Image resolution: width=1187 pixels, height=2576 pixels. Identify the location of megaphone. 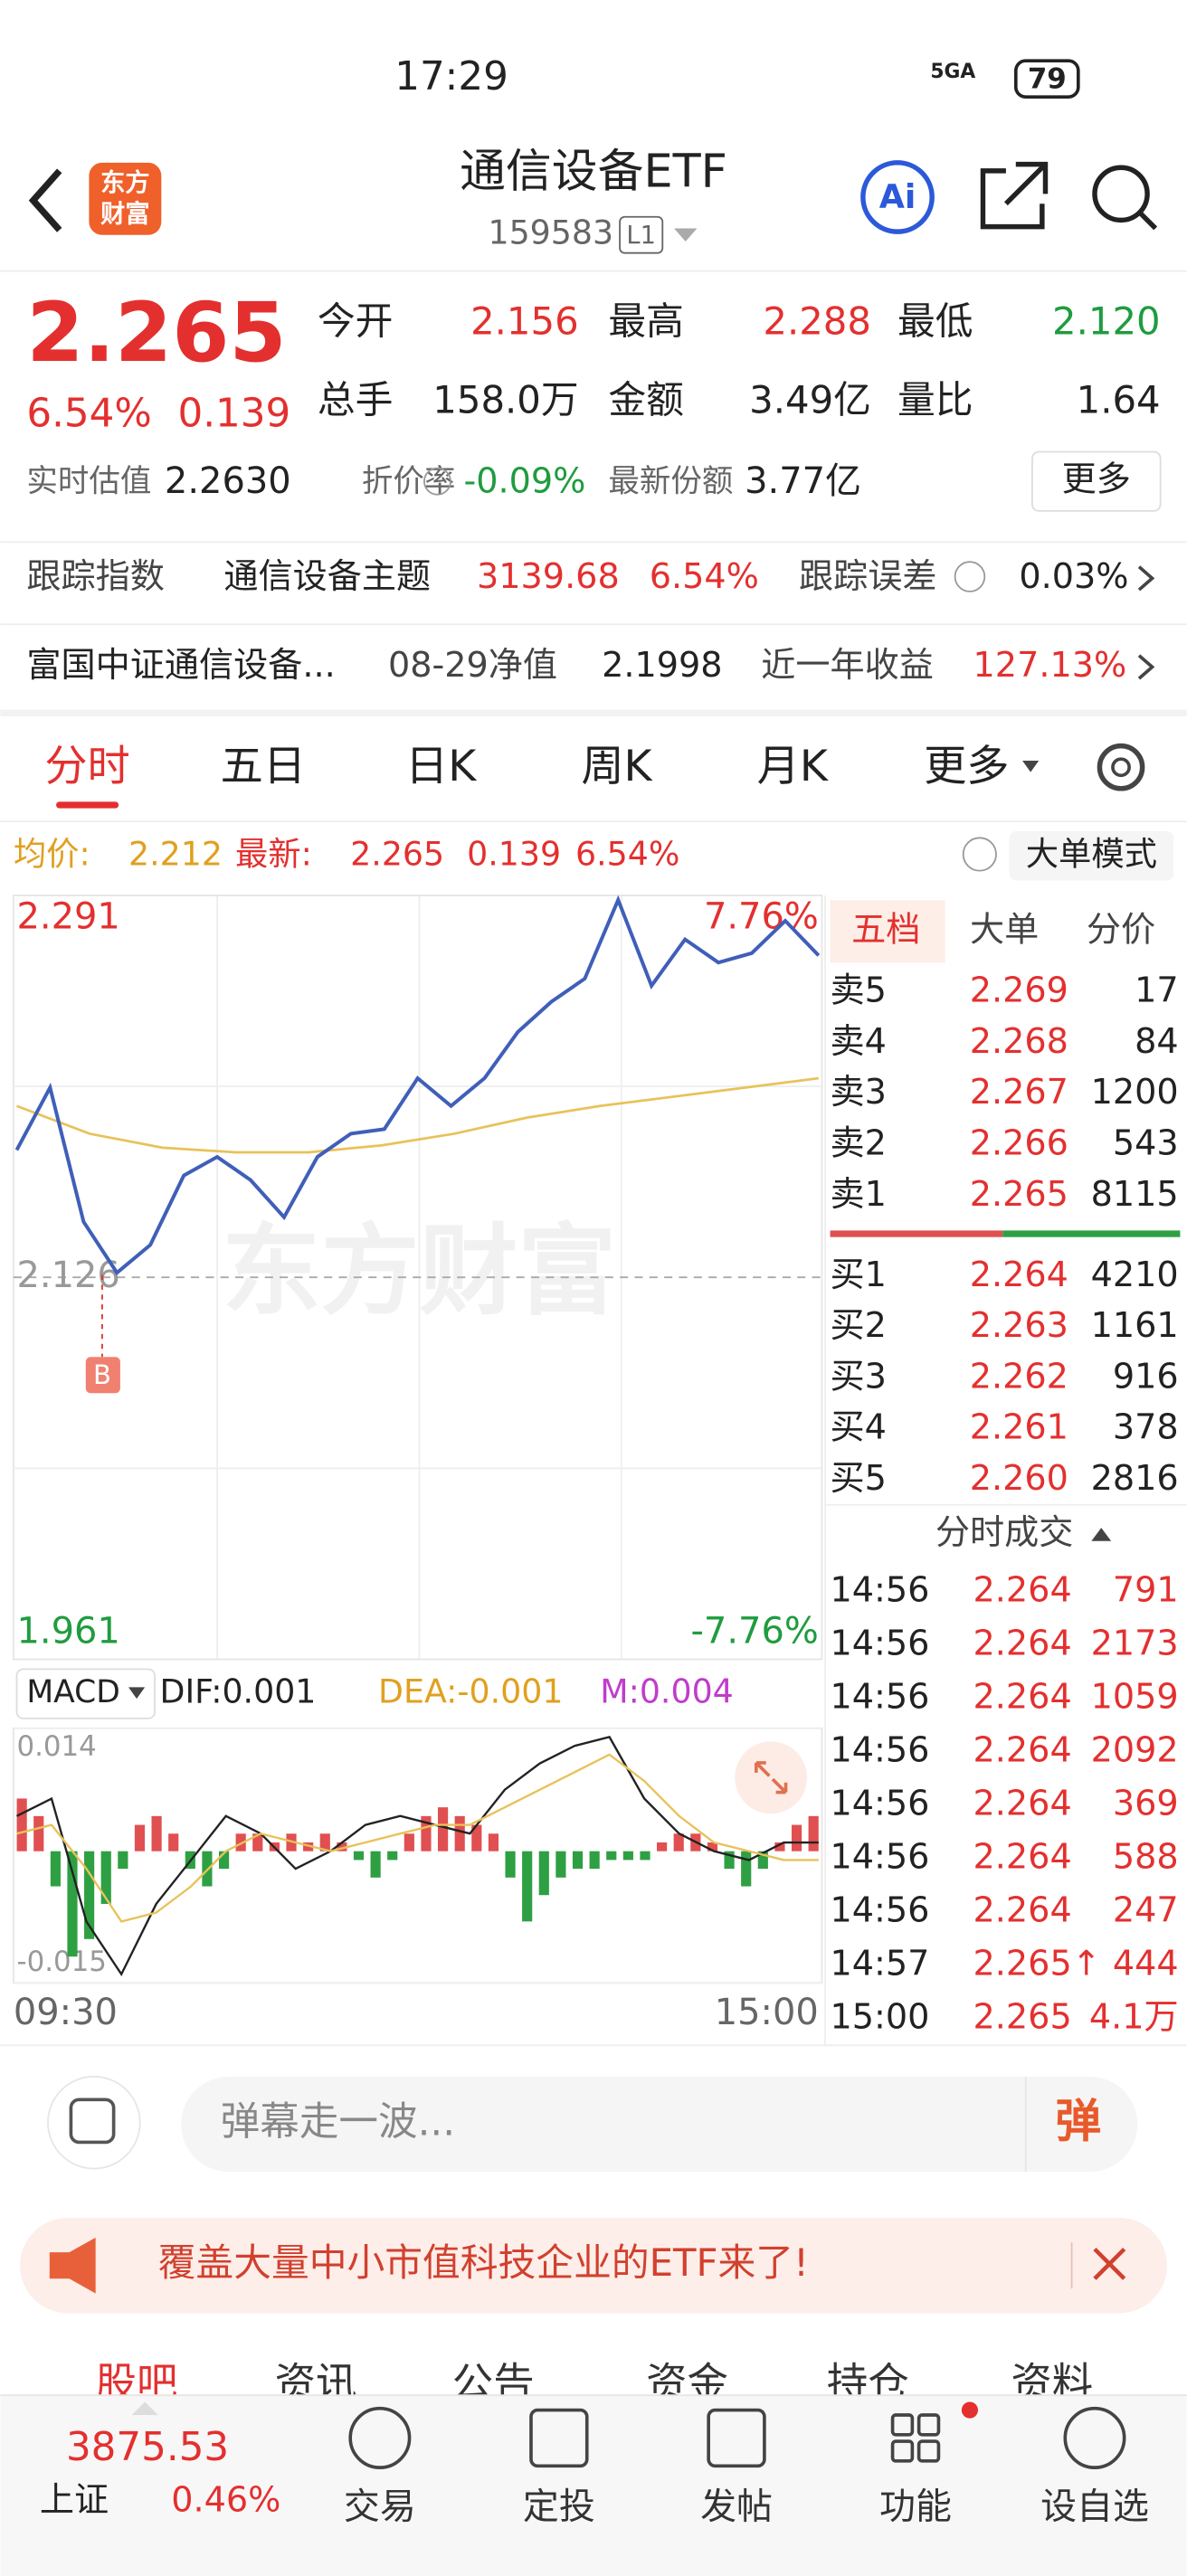
(72, 2265).